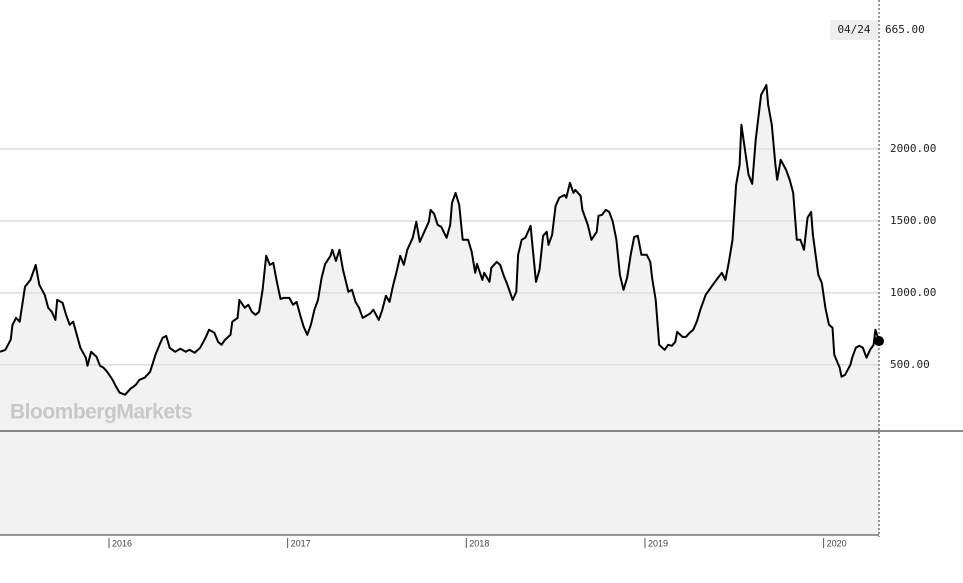 The image size is (963, 583). What do you see at coordinates (910, 364) in the screenshot?
I see `y-tick-label: 500.00` at bounding box center [910, 364].